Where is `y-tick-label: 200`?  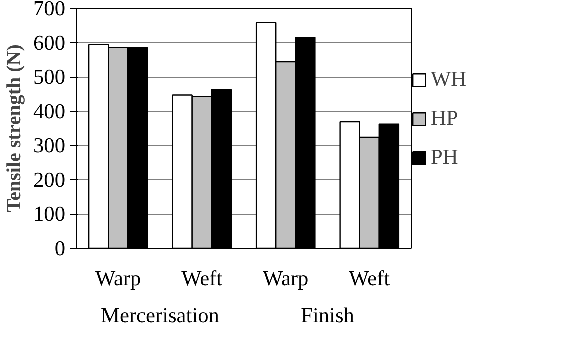 y-tick-label: 200 is located at coordinates (50, 180).